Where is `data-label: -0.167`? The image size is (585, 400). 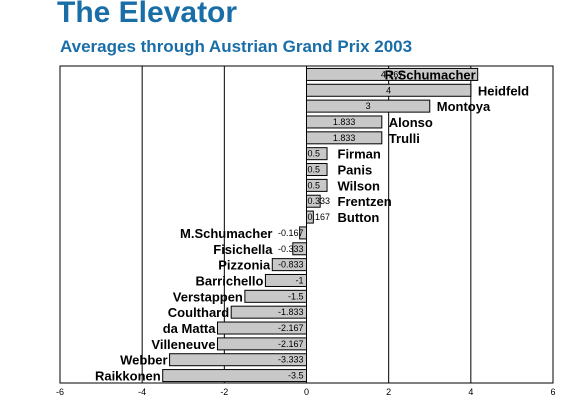
data-label: -0.167 is located at coordinates (291, 233).